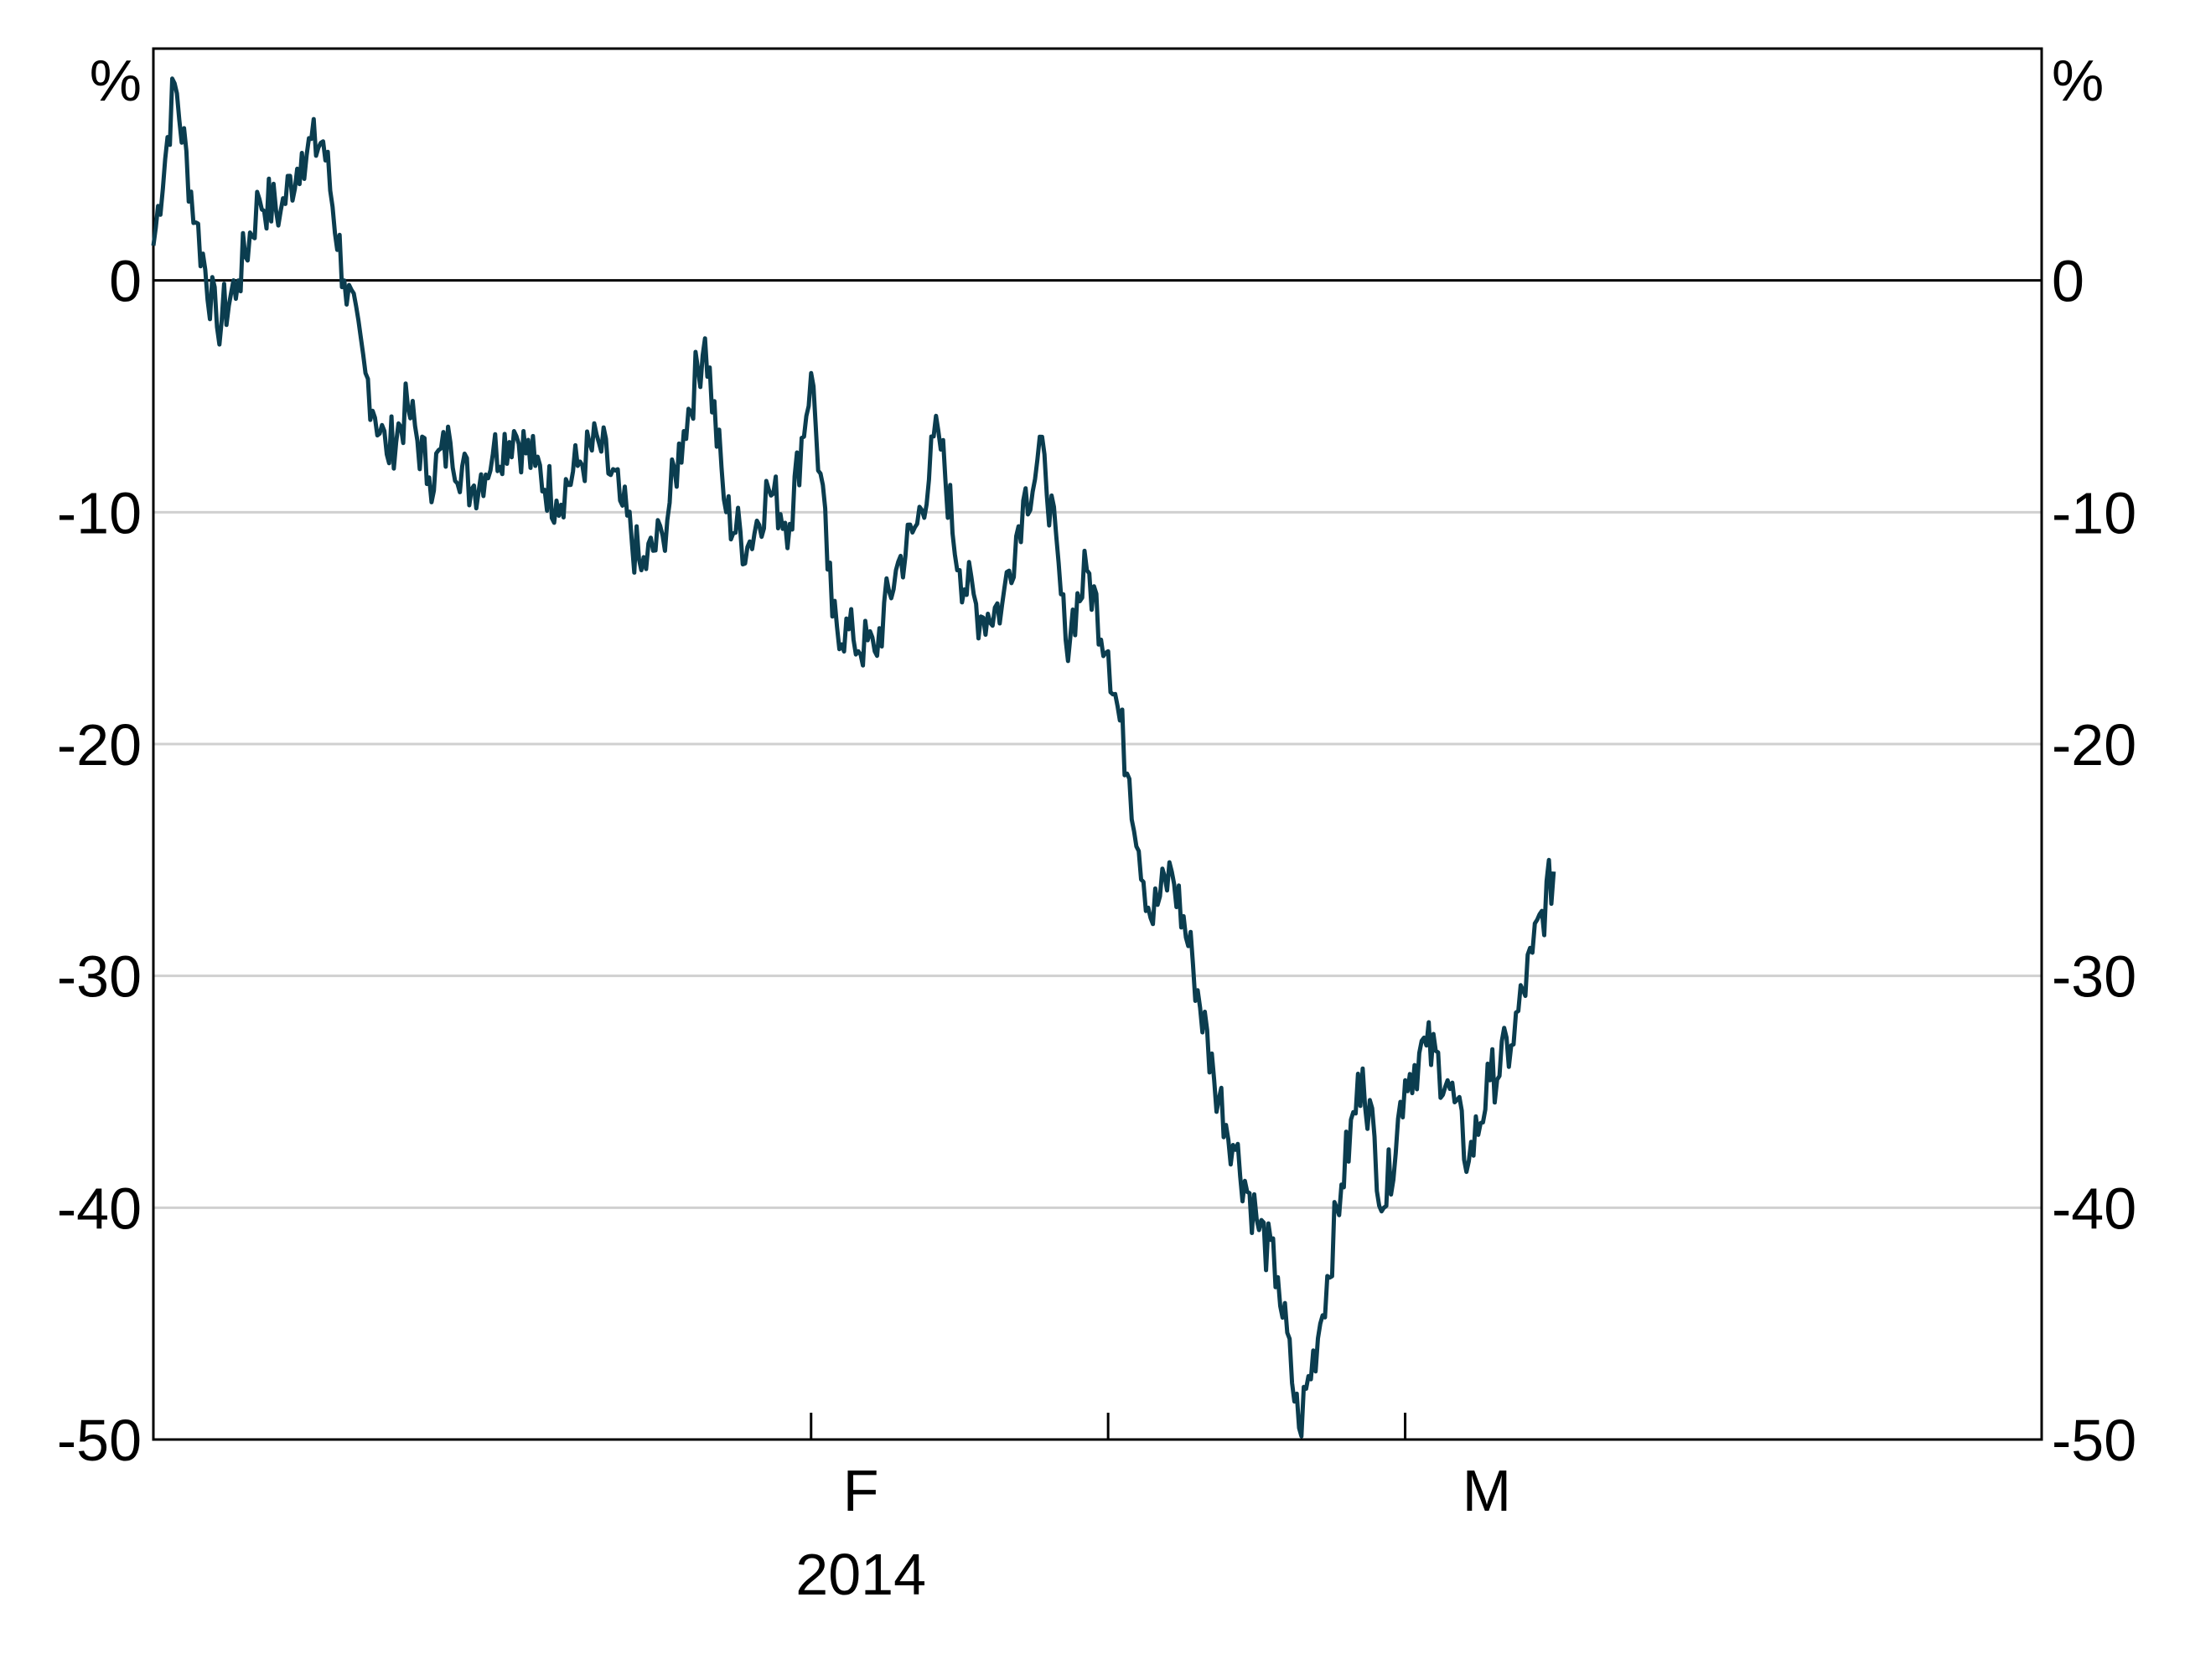 The image size is (2190, 1680). I want to click on x-year-label: 2014, so click(860, 1574).